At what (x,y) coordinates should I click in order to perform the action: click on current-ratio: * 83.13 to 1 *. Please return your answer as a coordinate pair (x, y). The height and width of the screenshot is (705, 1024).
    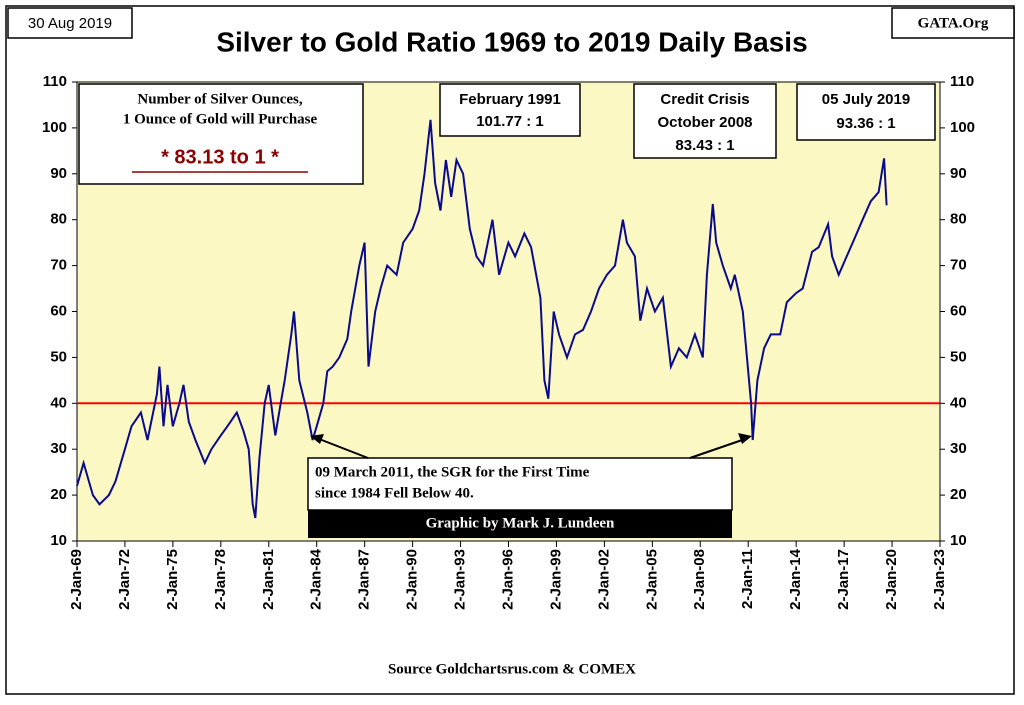
    Looking at the image, I should click on (220, 157).